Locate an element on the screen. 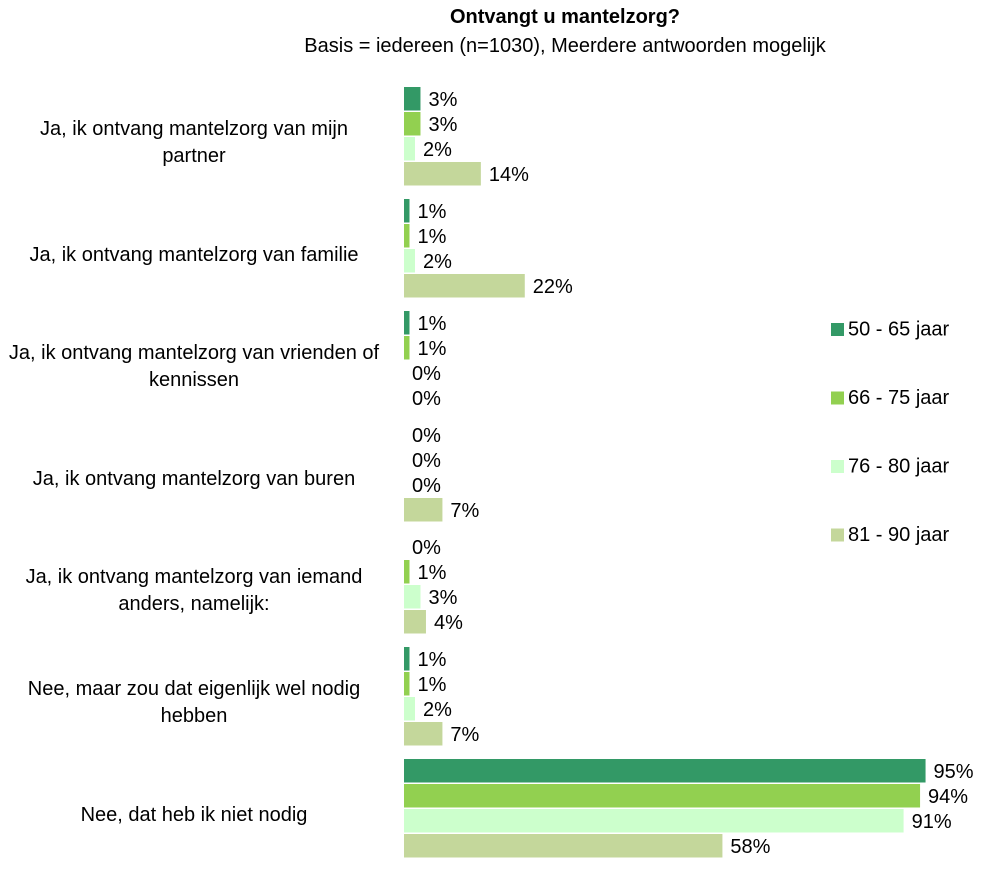 This screenshot has height=871, width=1003. value-label: 91% is located at coordinates (932, 822).